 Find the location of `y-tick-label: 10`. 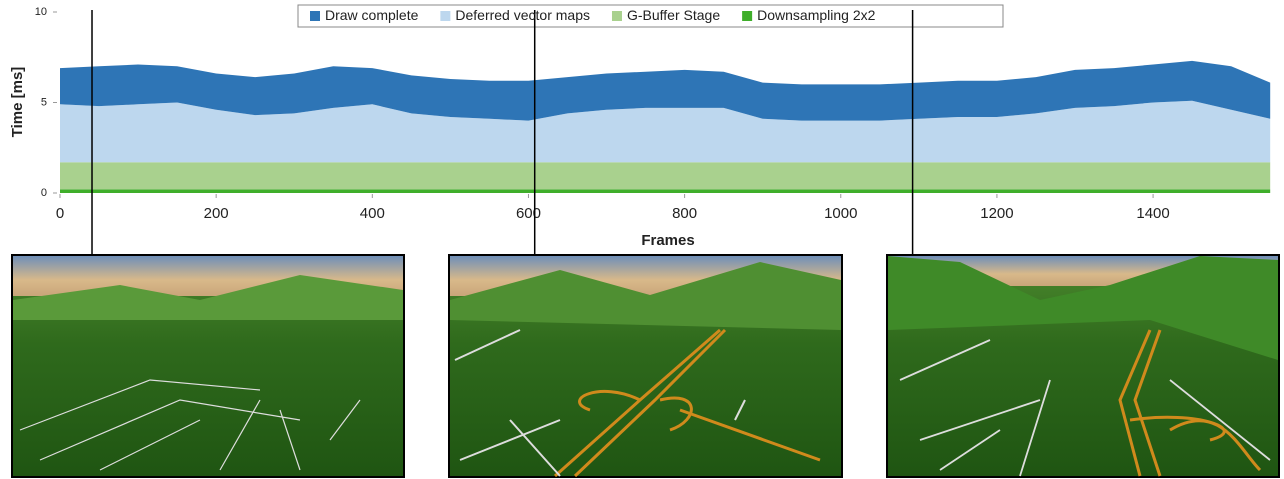

y-tick-label: 10 is located at coordinates (41, 12).